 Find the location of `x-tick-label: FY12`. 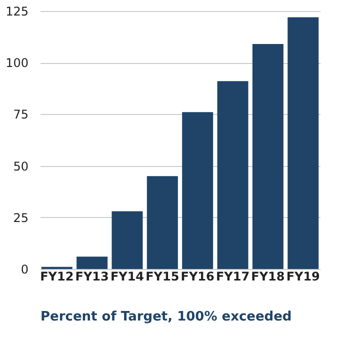

x-tick-label: FY12 is located at coordinates (57, 277).